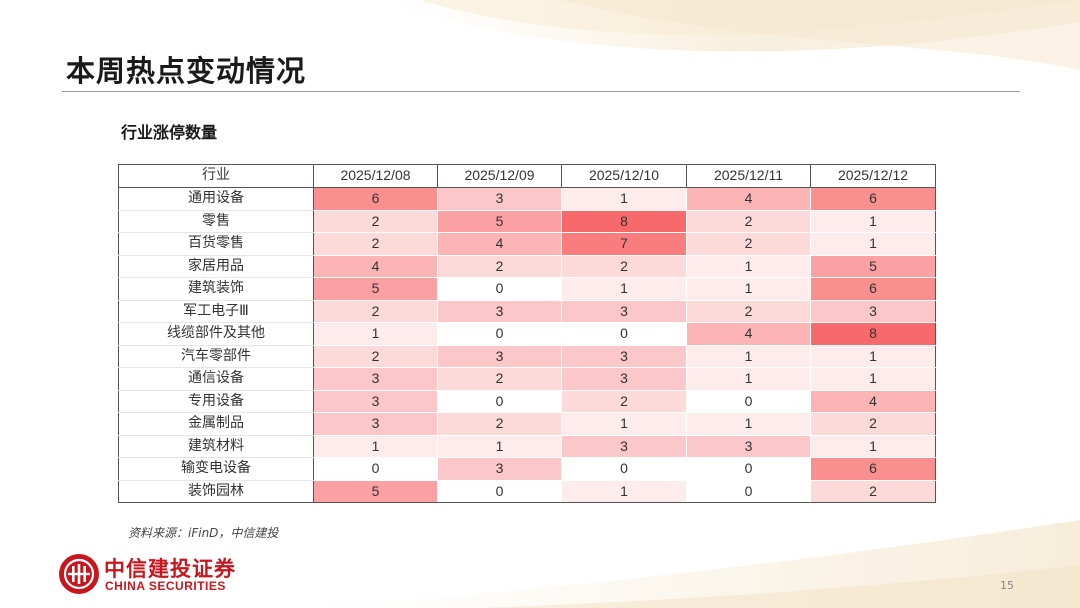  I want to click on table-row: 输变电设备 0 3 0 0 6, so click(527, 469).